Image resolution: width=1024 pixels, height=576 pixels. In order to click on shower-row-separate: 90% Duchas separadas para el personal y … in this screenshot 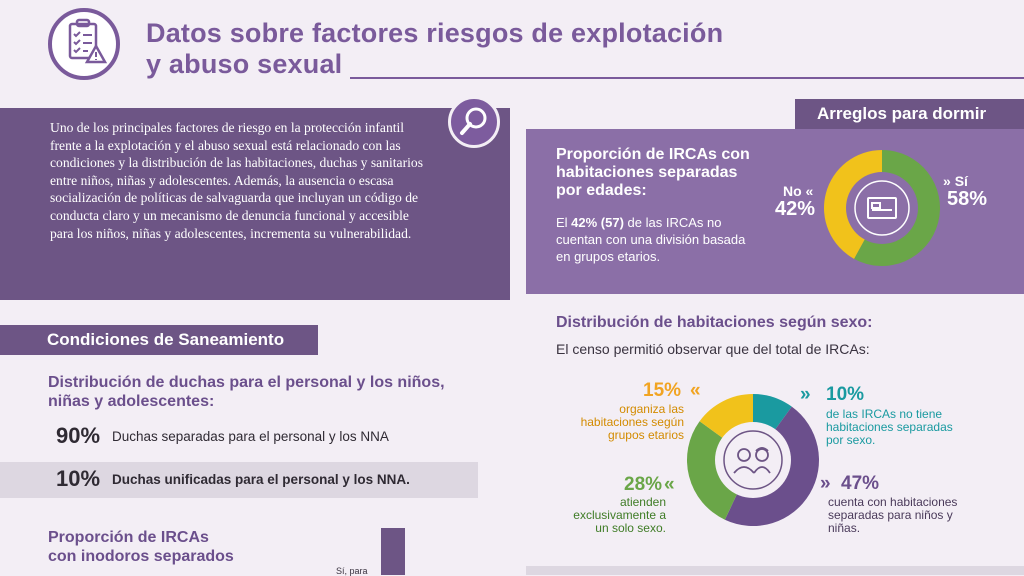, I will do `click(239, 437)`.